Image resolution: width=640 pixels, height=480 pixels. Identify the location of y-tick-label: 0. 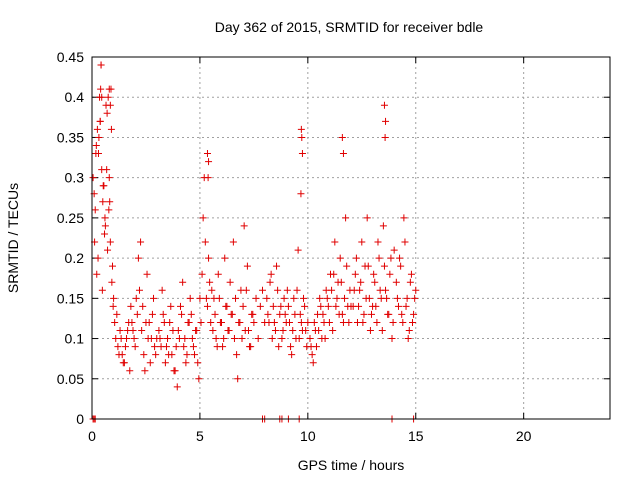
(80, 419).